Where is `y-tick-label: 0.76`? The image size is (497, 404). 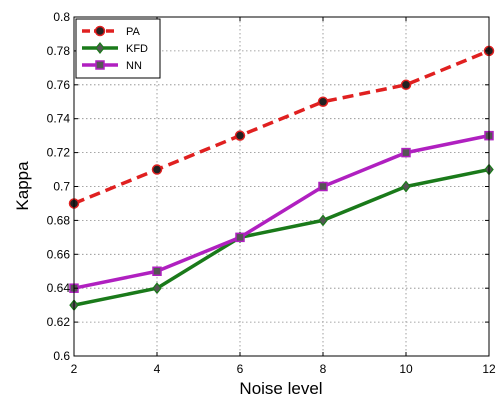 y-tick-label: 0.76 is located at coordinates (59, 85).